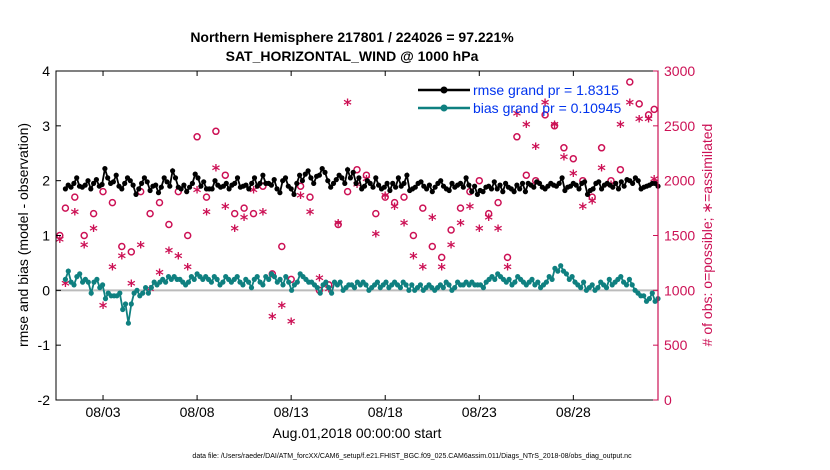 The width and height of the screenshot is (830, 470). Describe the element at coordinates (361, 181) in the screenshot. I see `rmse-series` at that location.